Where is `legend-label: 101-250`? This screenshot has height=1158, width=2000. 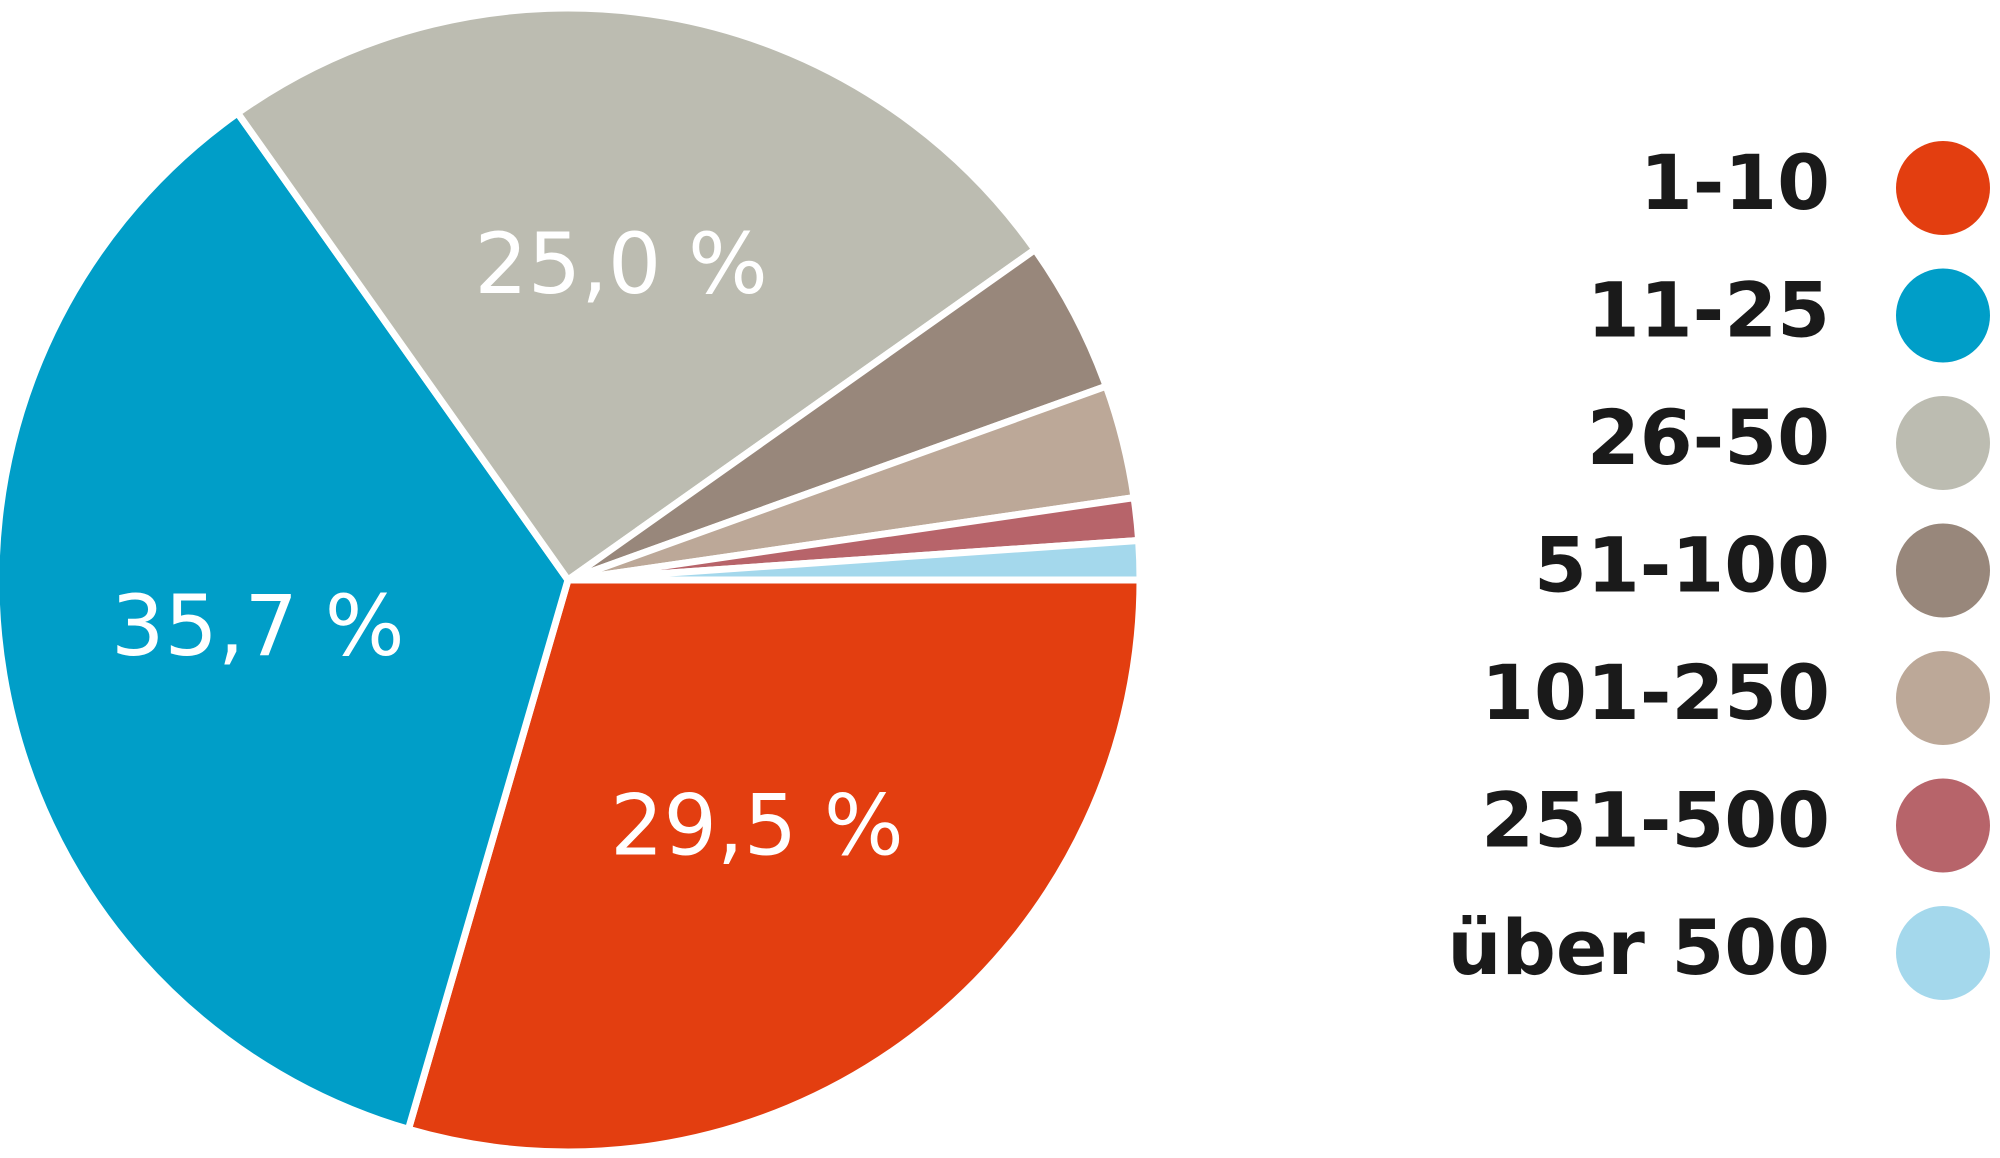 legend-label: 101-250 is located at coordinates (1655, 692).